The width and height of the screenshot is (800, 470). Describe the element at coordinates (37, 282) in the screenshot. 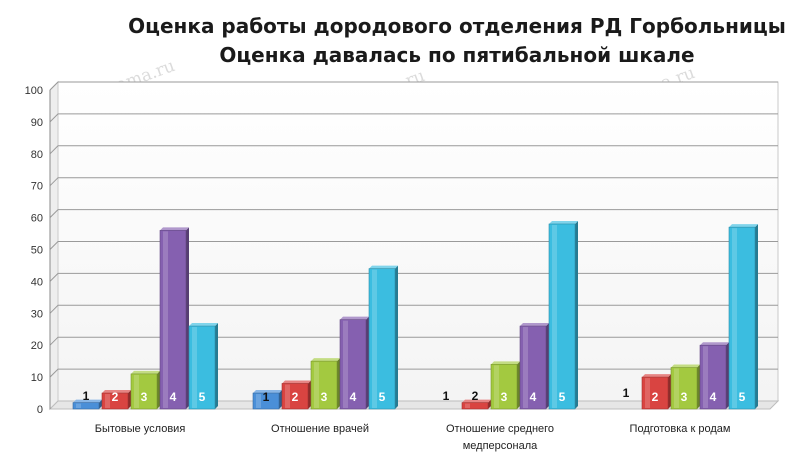

I see `y-tick-label: 40` at that location.